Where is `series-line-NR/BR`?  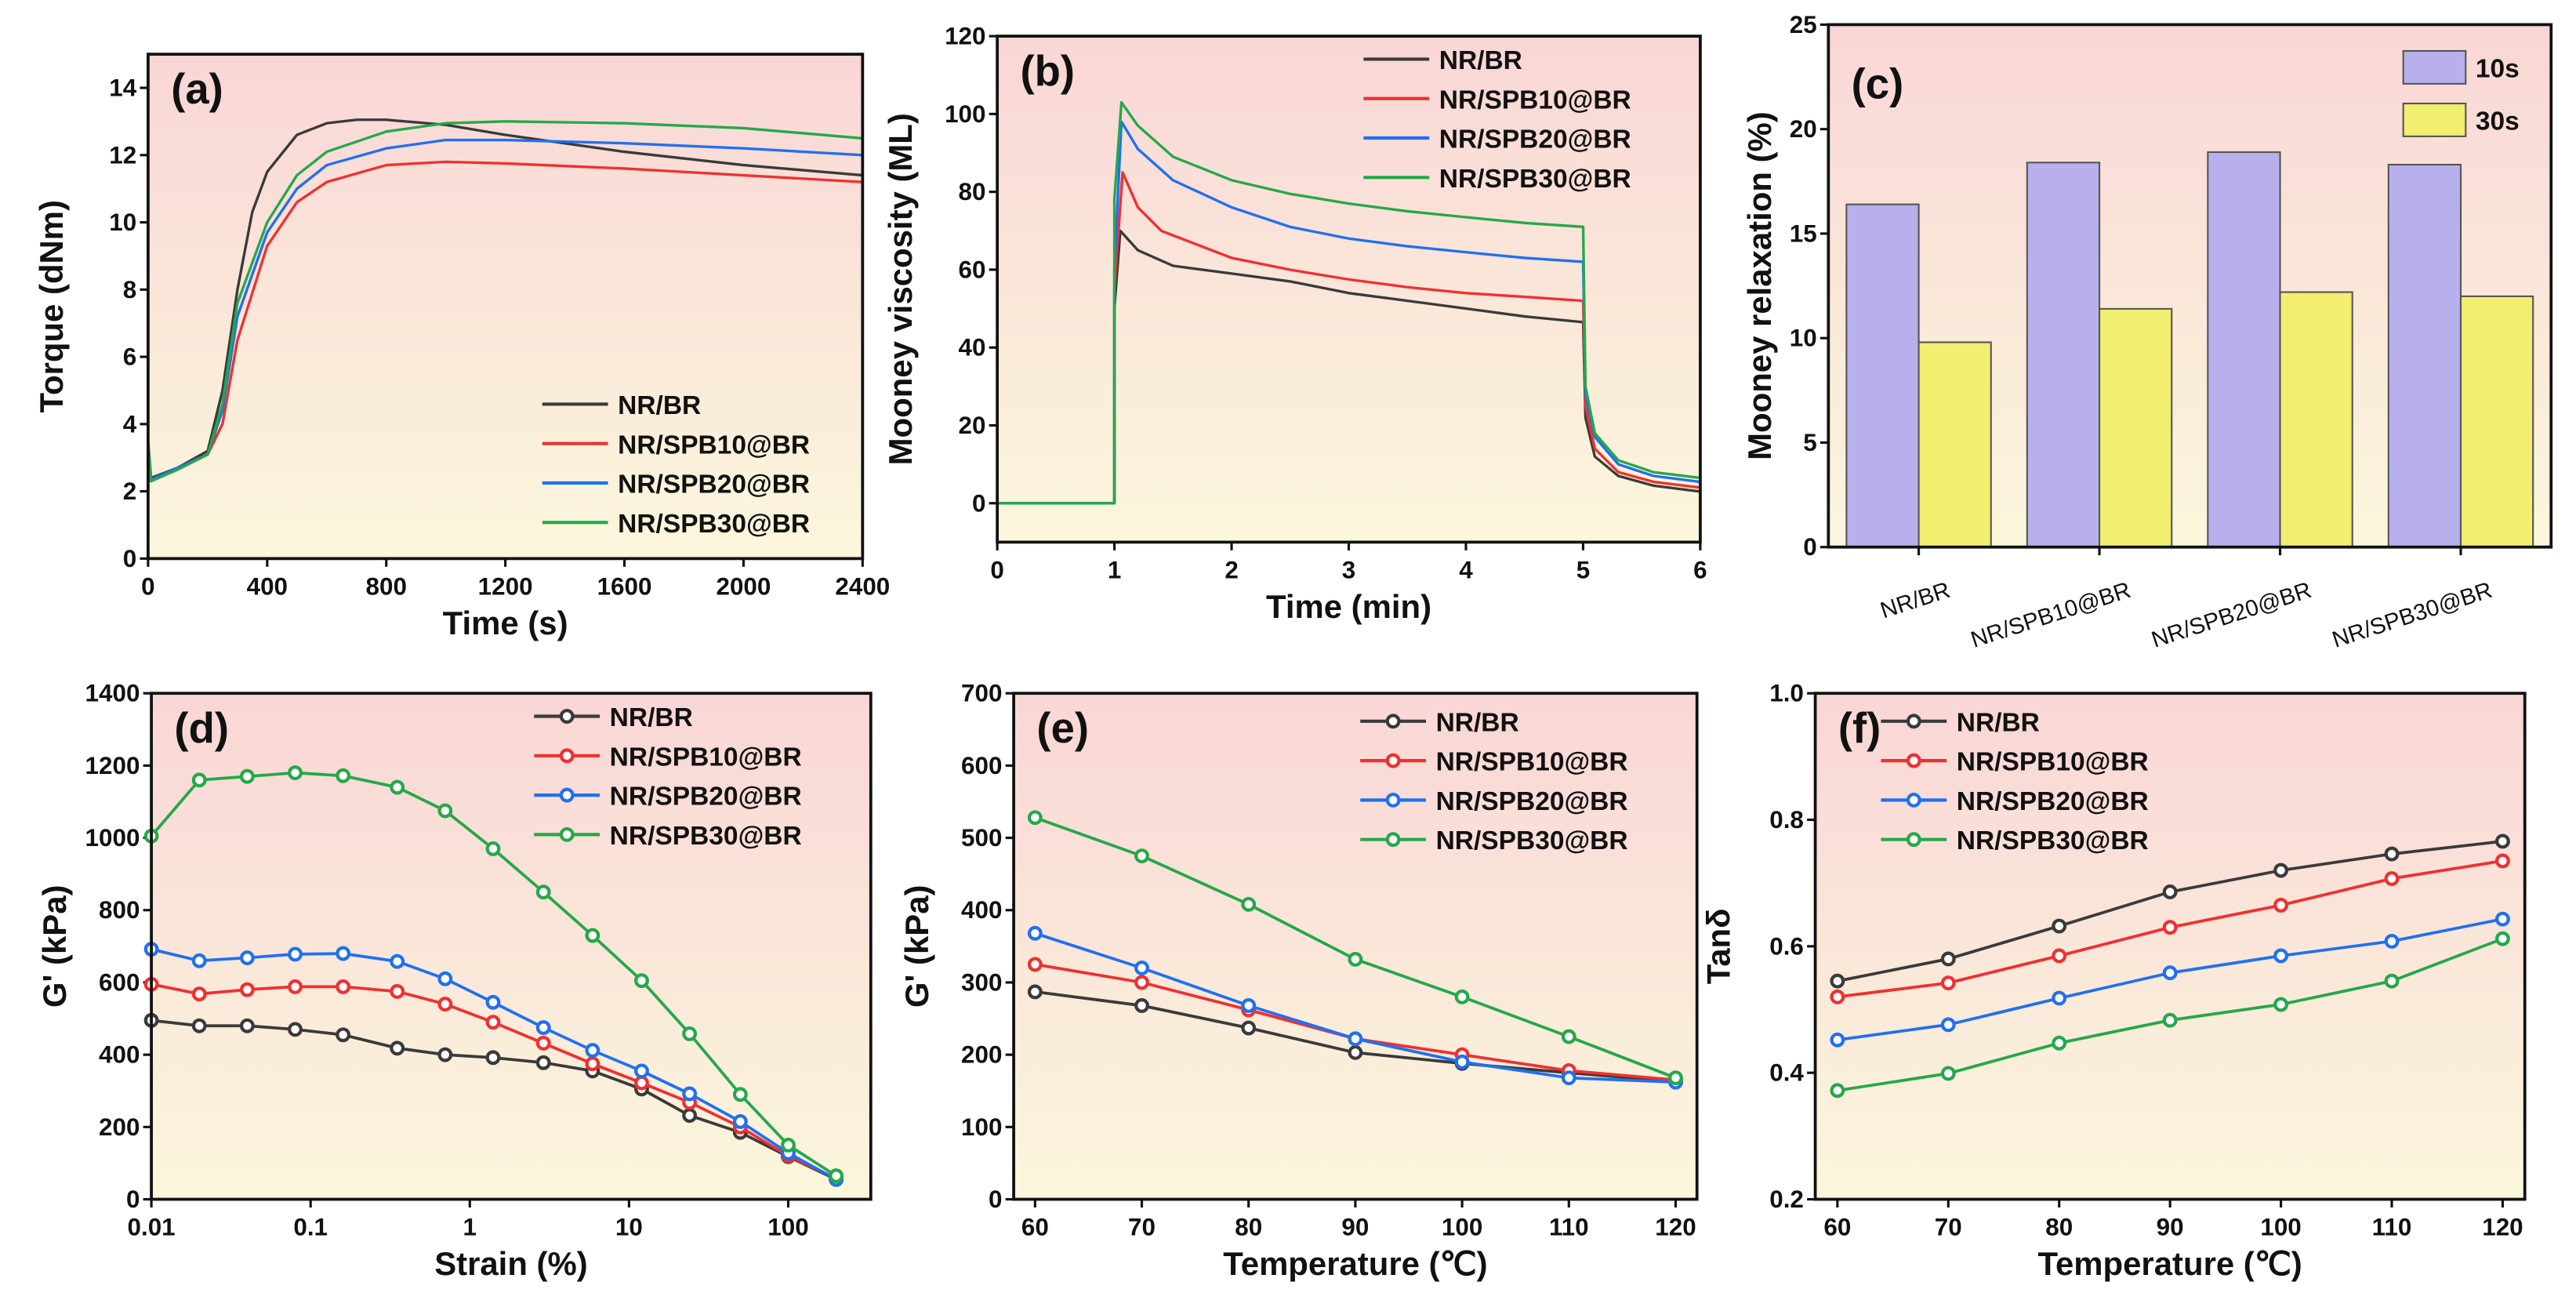
series-line-NR/BR is located at coordinates (1349, 367).